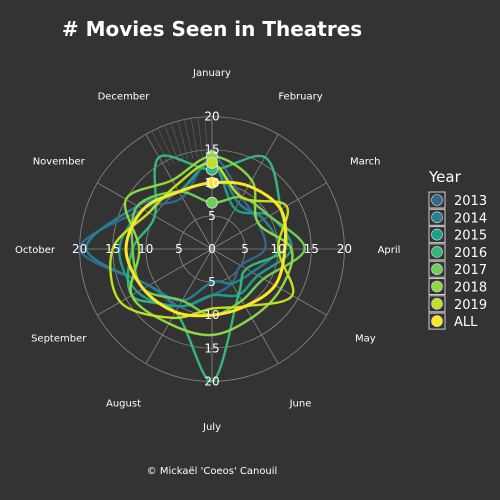 The image size is (500, 500). I want to click on legend-key-2017, so click(437, 269).